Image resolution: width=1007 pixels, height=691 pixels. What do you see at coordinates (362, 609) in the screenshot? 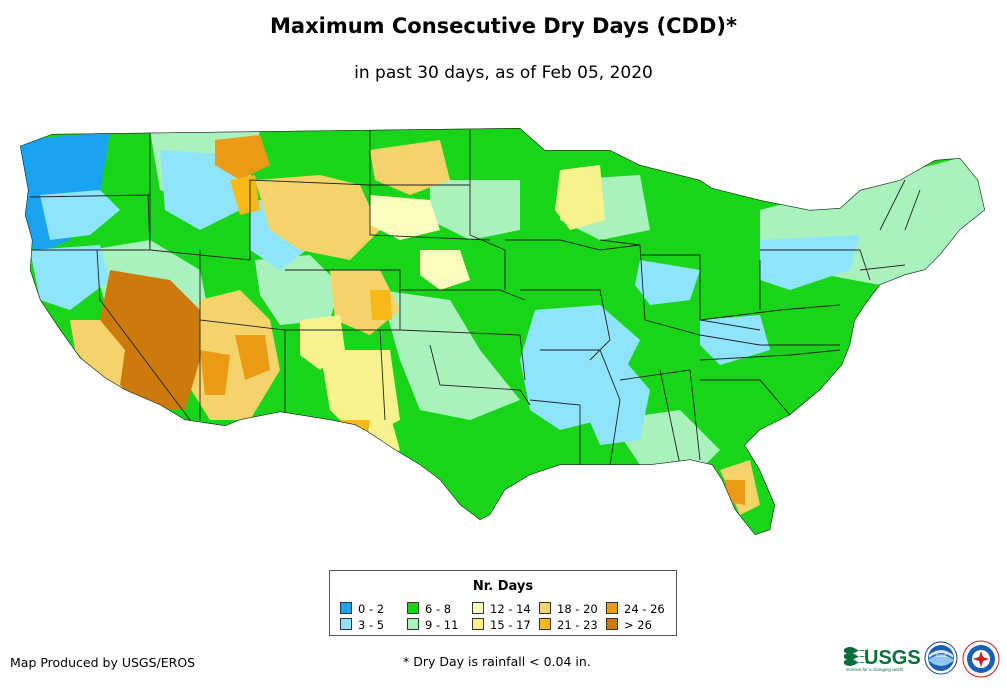
I see `legend-item-0-2: 0 - 2` at bounding box center [362, 609].